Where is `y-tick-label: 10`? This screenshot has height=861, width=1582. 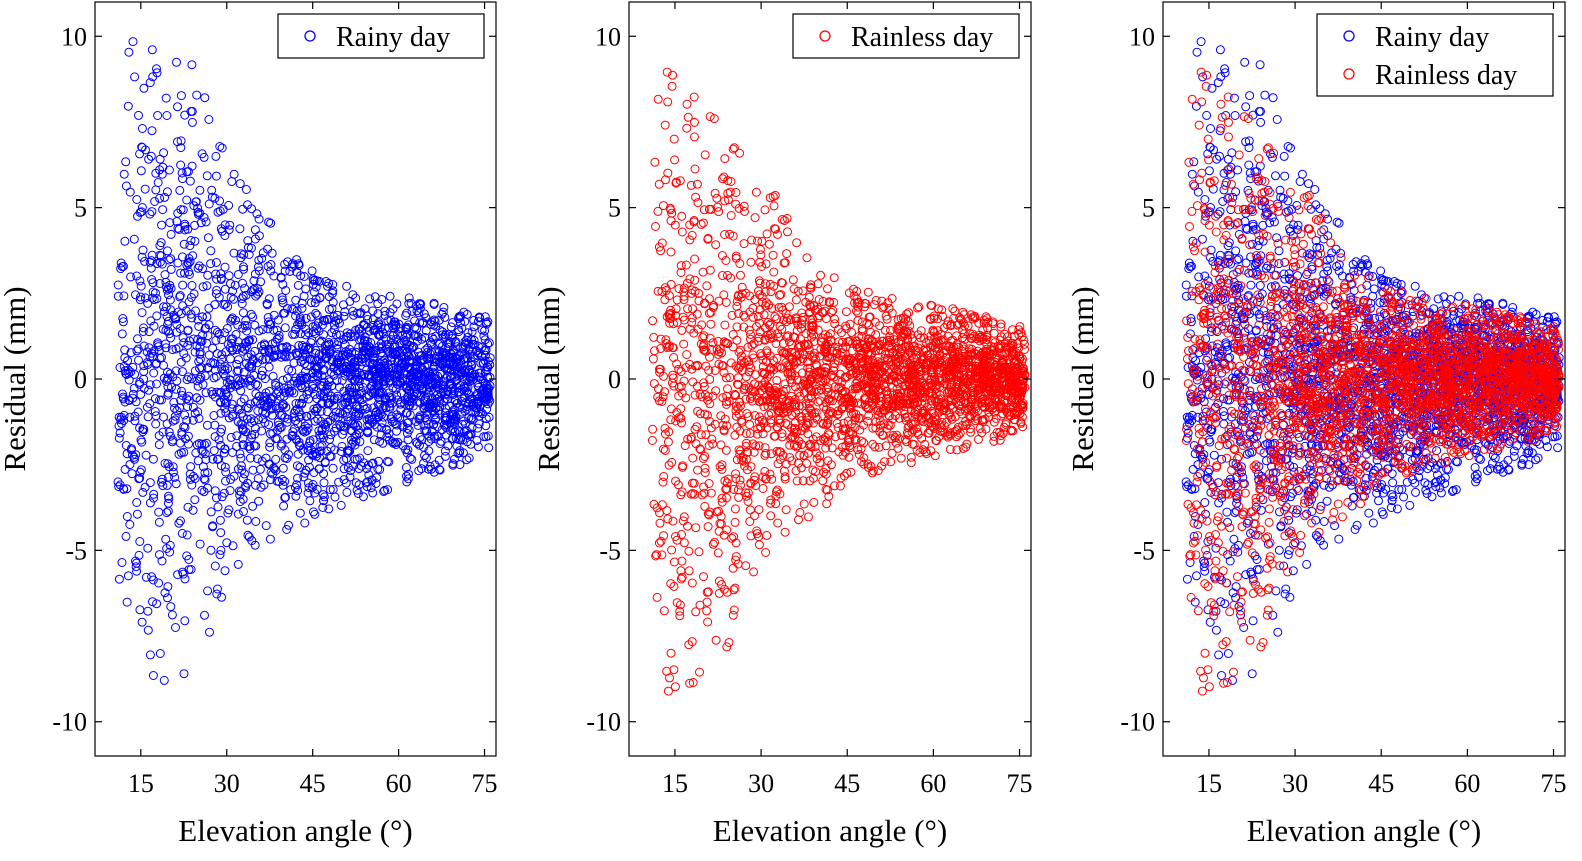
y-tick-label: 10 is located at coordinates (74, 36).